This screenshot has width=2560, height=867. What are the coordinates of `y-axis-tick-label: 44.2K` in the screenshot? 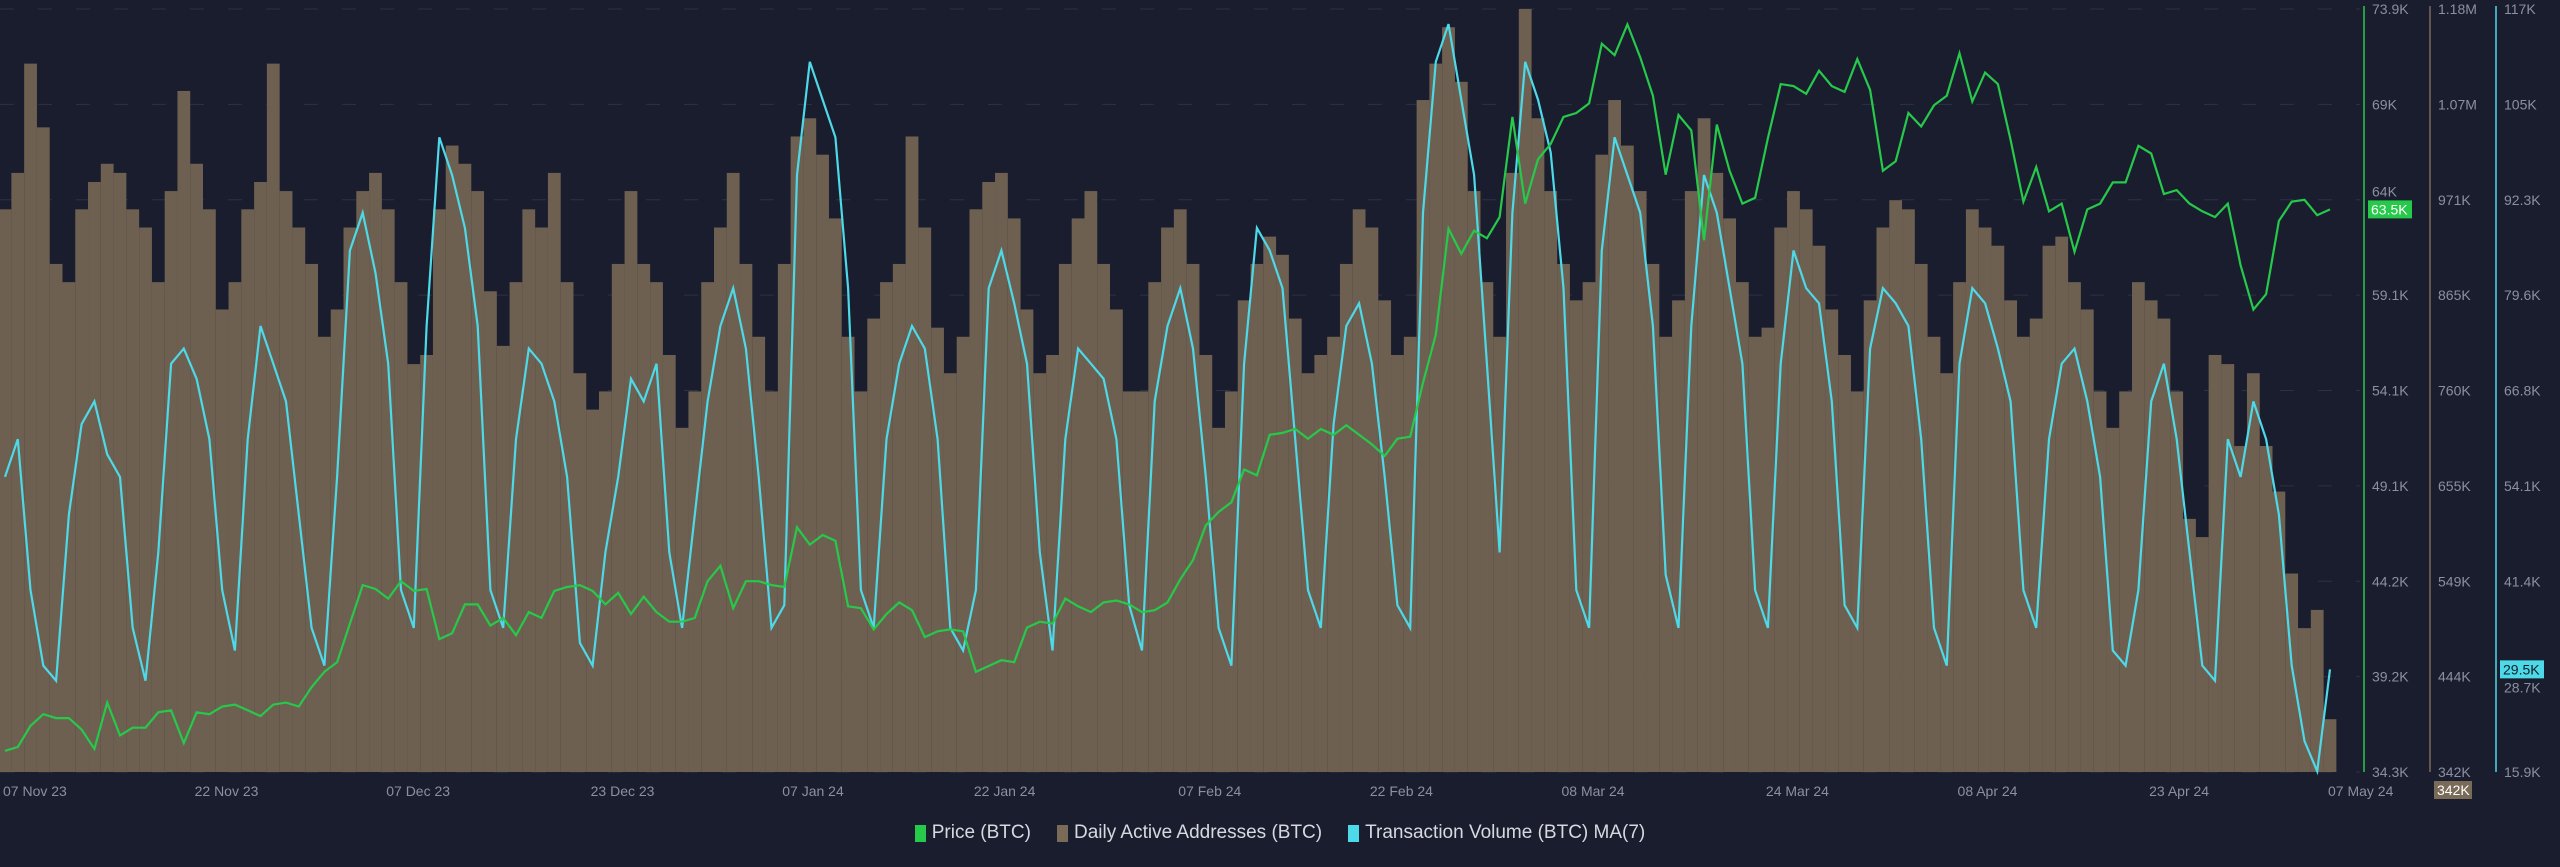 It's located at (2390, 581).